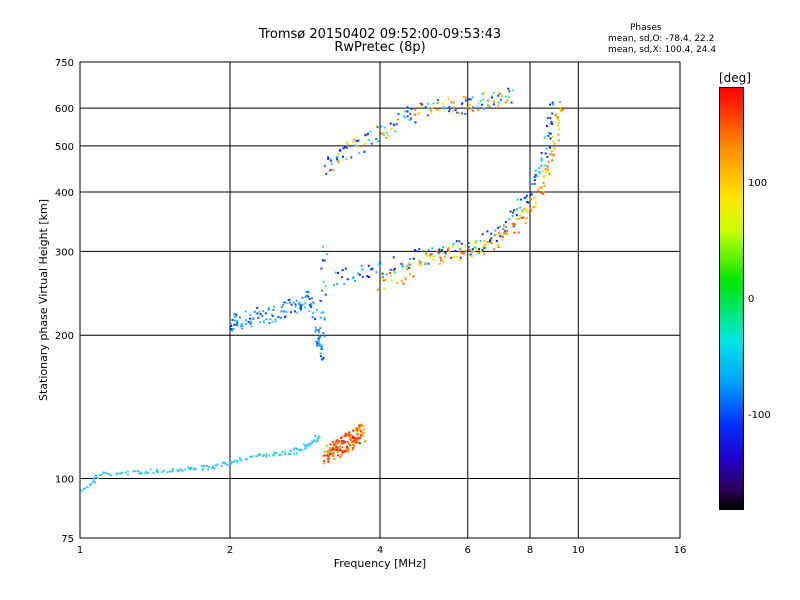 The width and height of the screenshot is (800, 600). Describe the element at coordinates (380, 550) in the screenshot. I see `x-tick-label: 4` at that location.